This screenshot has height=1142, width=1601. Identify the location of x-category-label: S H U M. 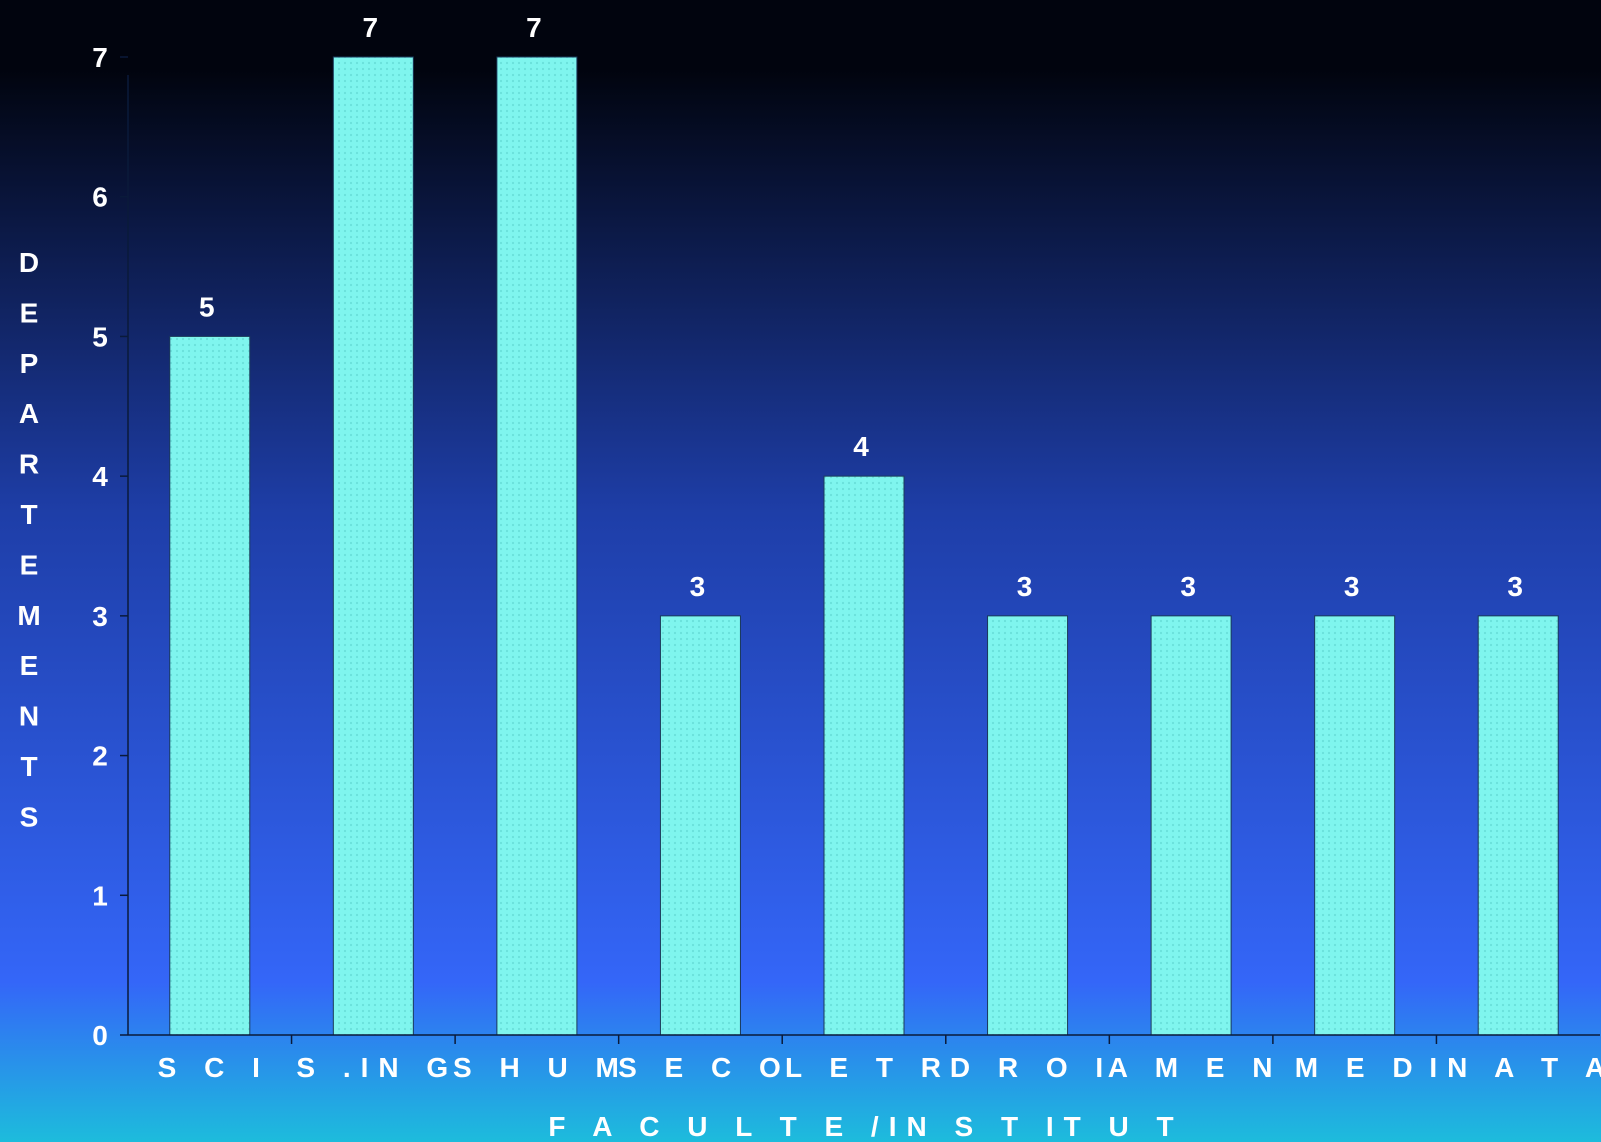
(541, 1067).